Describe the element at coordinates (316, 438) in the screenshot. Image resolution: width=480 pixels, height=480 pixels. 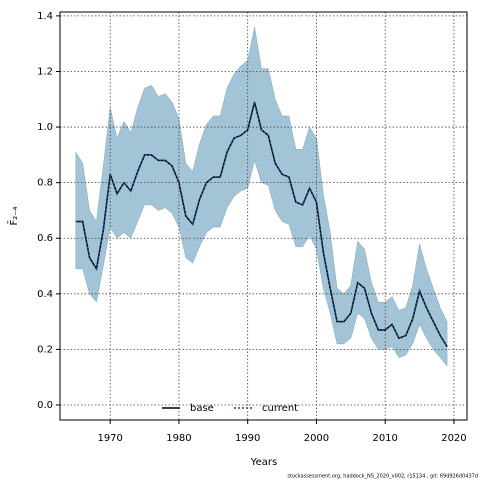
I see `x-tick-label: 2000` at that location.